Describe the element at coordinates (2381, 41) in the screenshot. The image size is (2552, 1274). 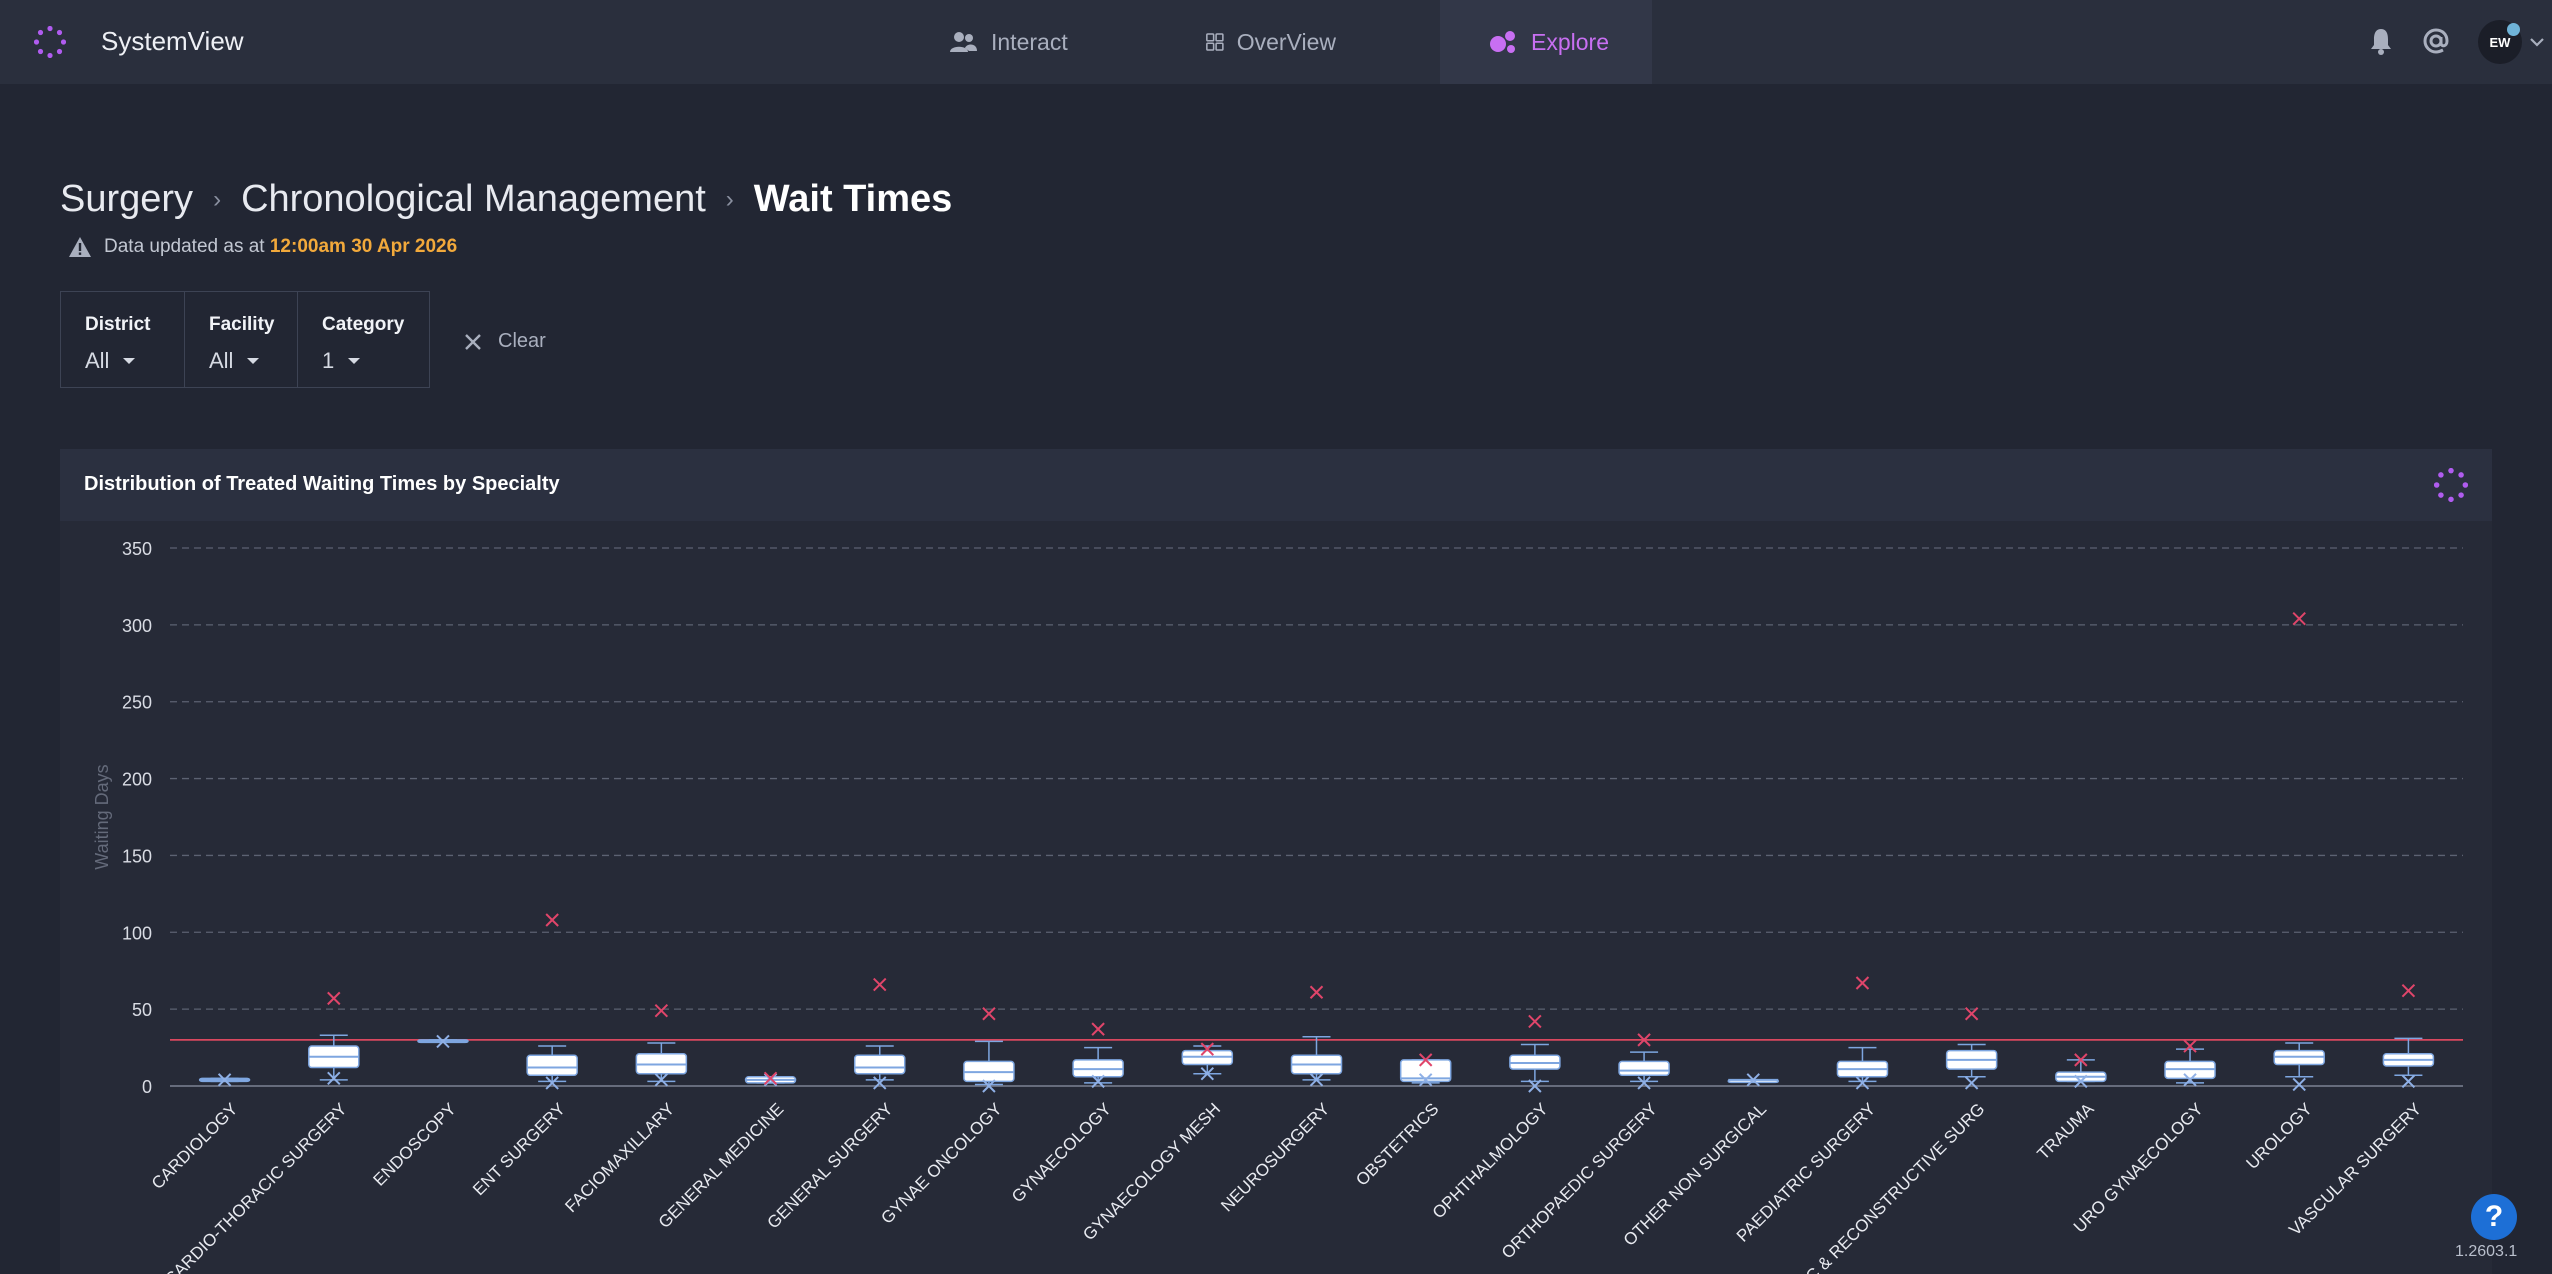
I see `bell-icon` at that location.